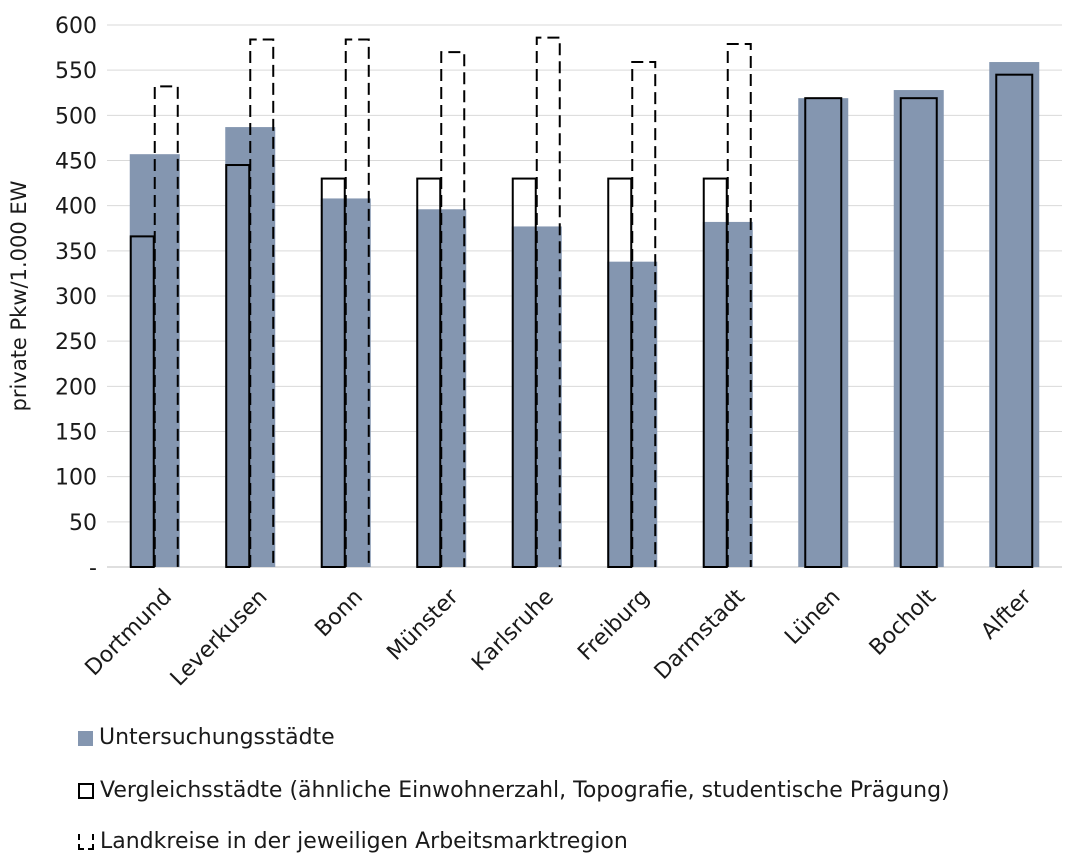 The width and height of the screenshot is (1076, 855). What do you see at coordinates (85, 738) in the screenshot?
I see `legend-swatch-filled` at bounding box center [85, 738].